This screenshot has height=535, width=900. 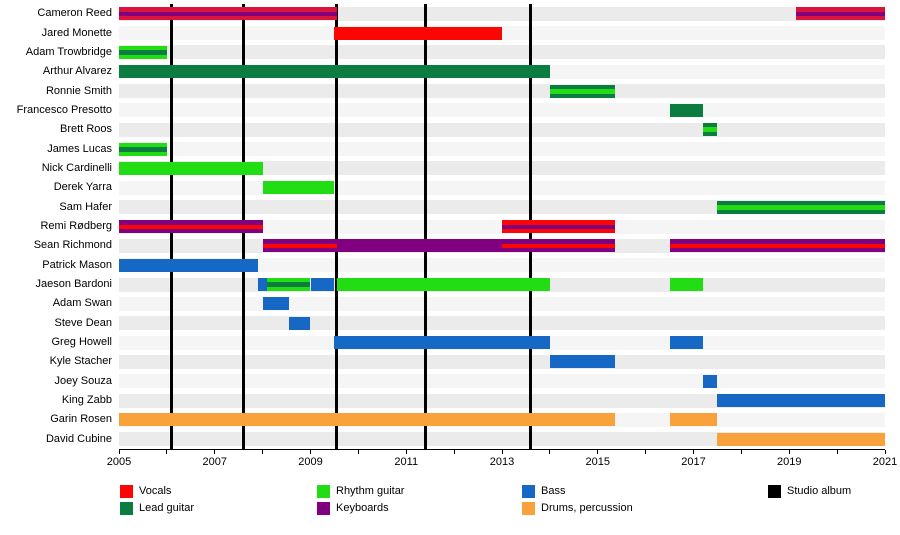 I want to click on member-label: Derek Yarra, so click(x=82, y=187).